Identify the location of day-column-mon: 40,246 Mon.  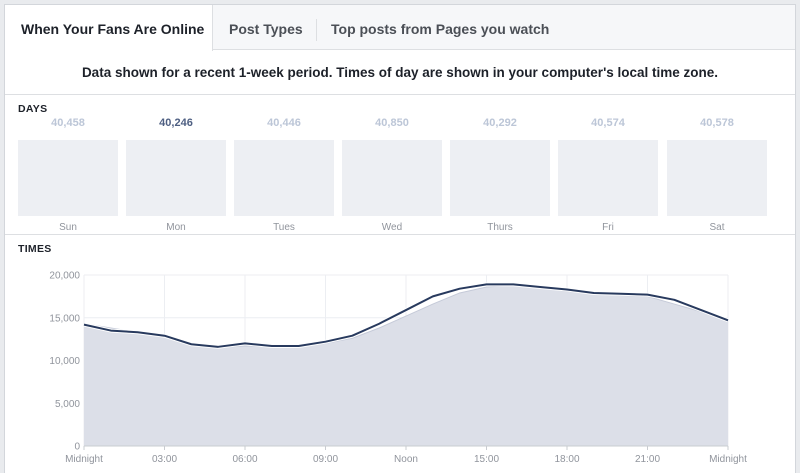
(176, 175).